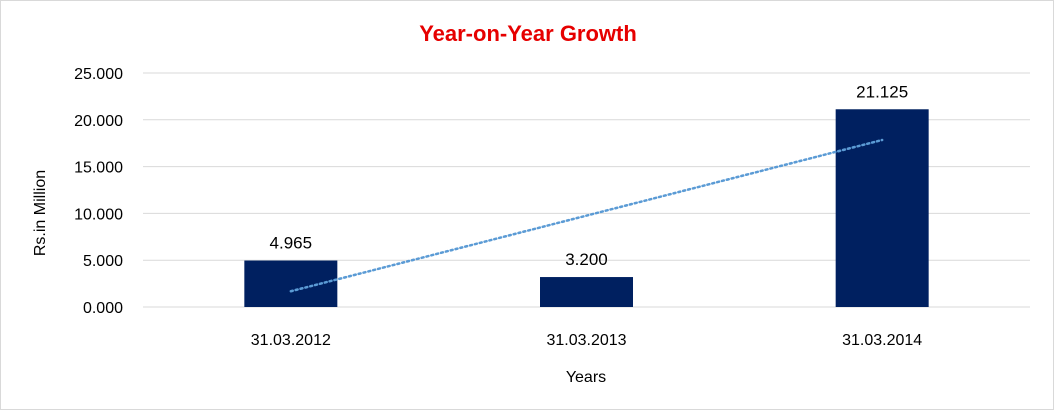 This screenshot has height=411, width=1054. What do you see at coordinates (291, 340) in the screenshot?
I see `x-tick-label: 31.03.2012` at bounding box center [291, 340].